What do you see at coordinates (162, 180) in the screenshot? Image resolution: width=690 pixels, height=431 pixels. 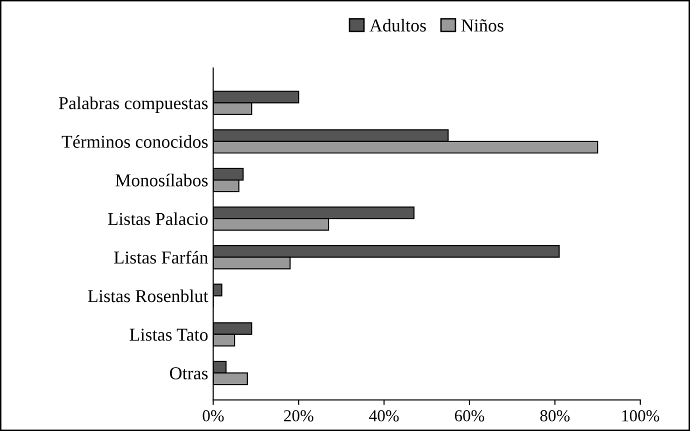 I see `y-tick-label: Monosílabos` at bounding box center [162, 180].